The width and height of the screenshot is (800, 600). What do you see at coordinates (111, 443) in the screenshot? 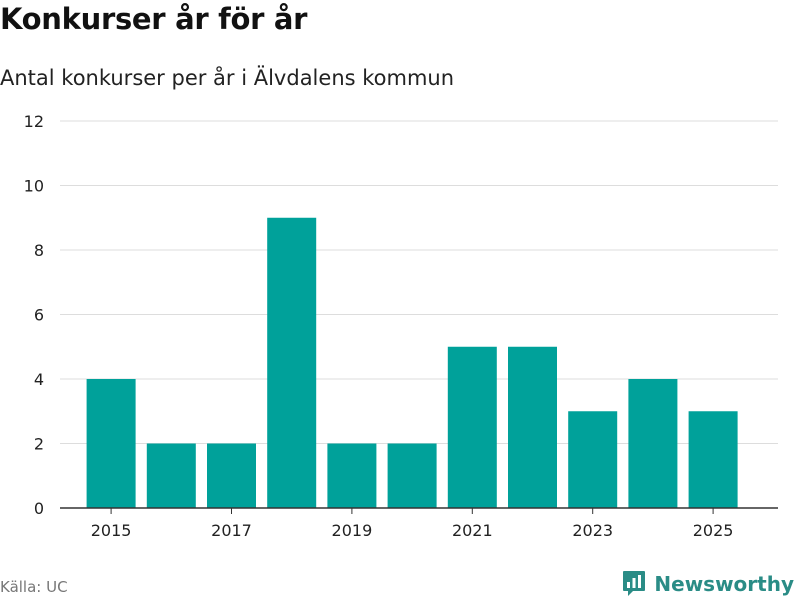
I see `bar-2015` at bounding box center [111, 443].